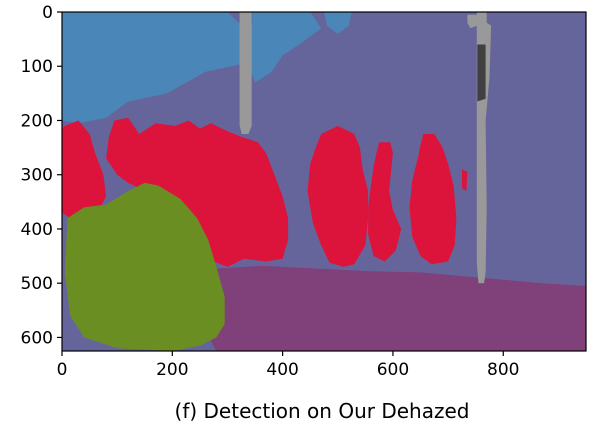 This screenshot has height=427, width=590. Describe the element at coordinates (503, 370) in the screenshot. I see `x-tick-label: 800` at that location.